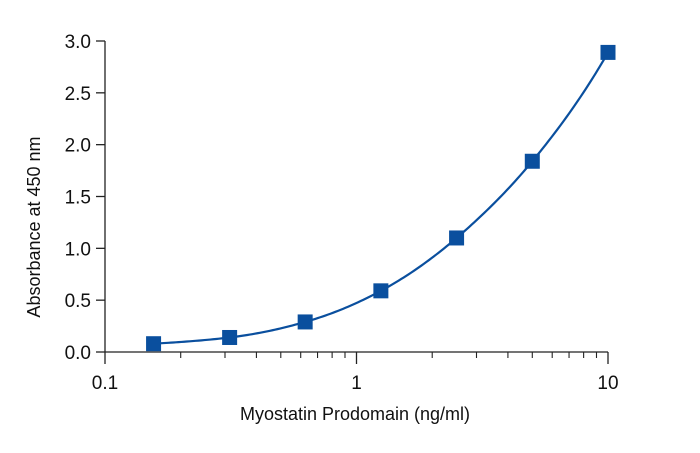 The width and height of the screenshot is (700, 453). Describe the element at coordinates (78, 198) in the screenshot. I see `y-tick-label: 1.5` at that location.